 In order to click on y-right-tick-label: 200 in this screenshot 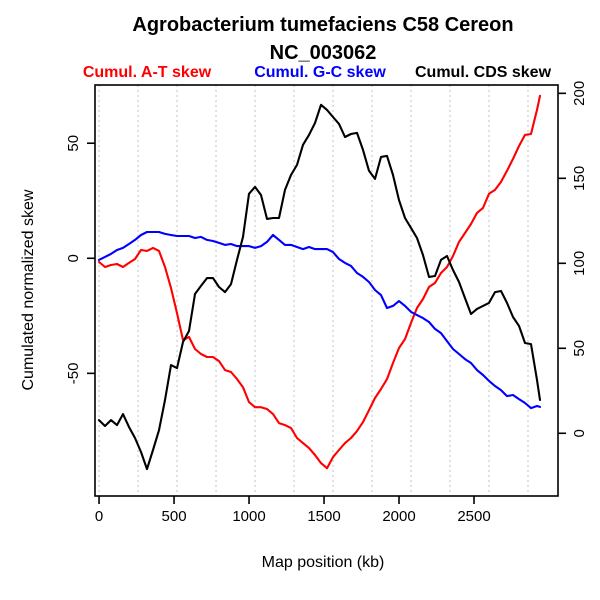, I will do `click(579, 93)`.